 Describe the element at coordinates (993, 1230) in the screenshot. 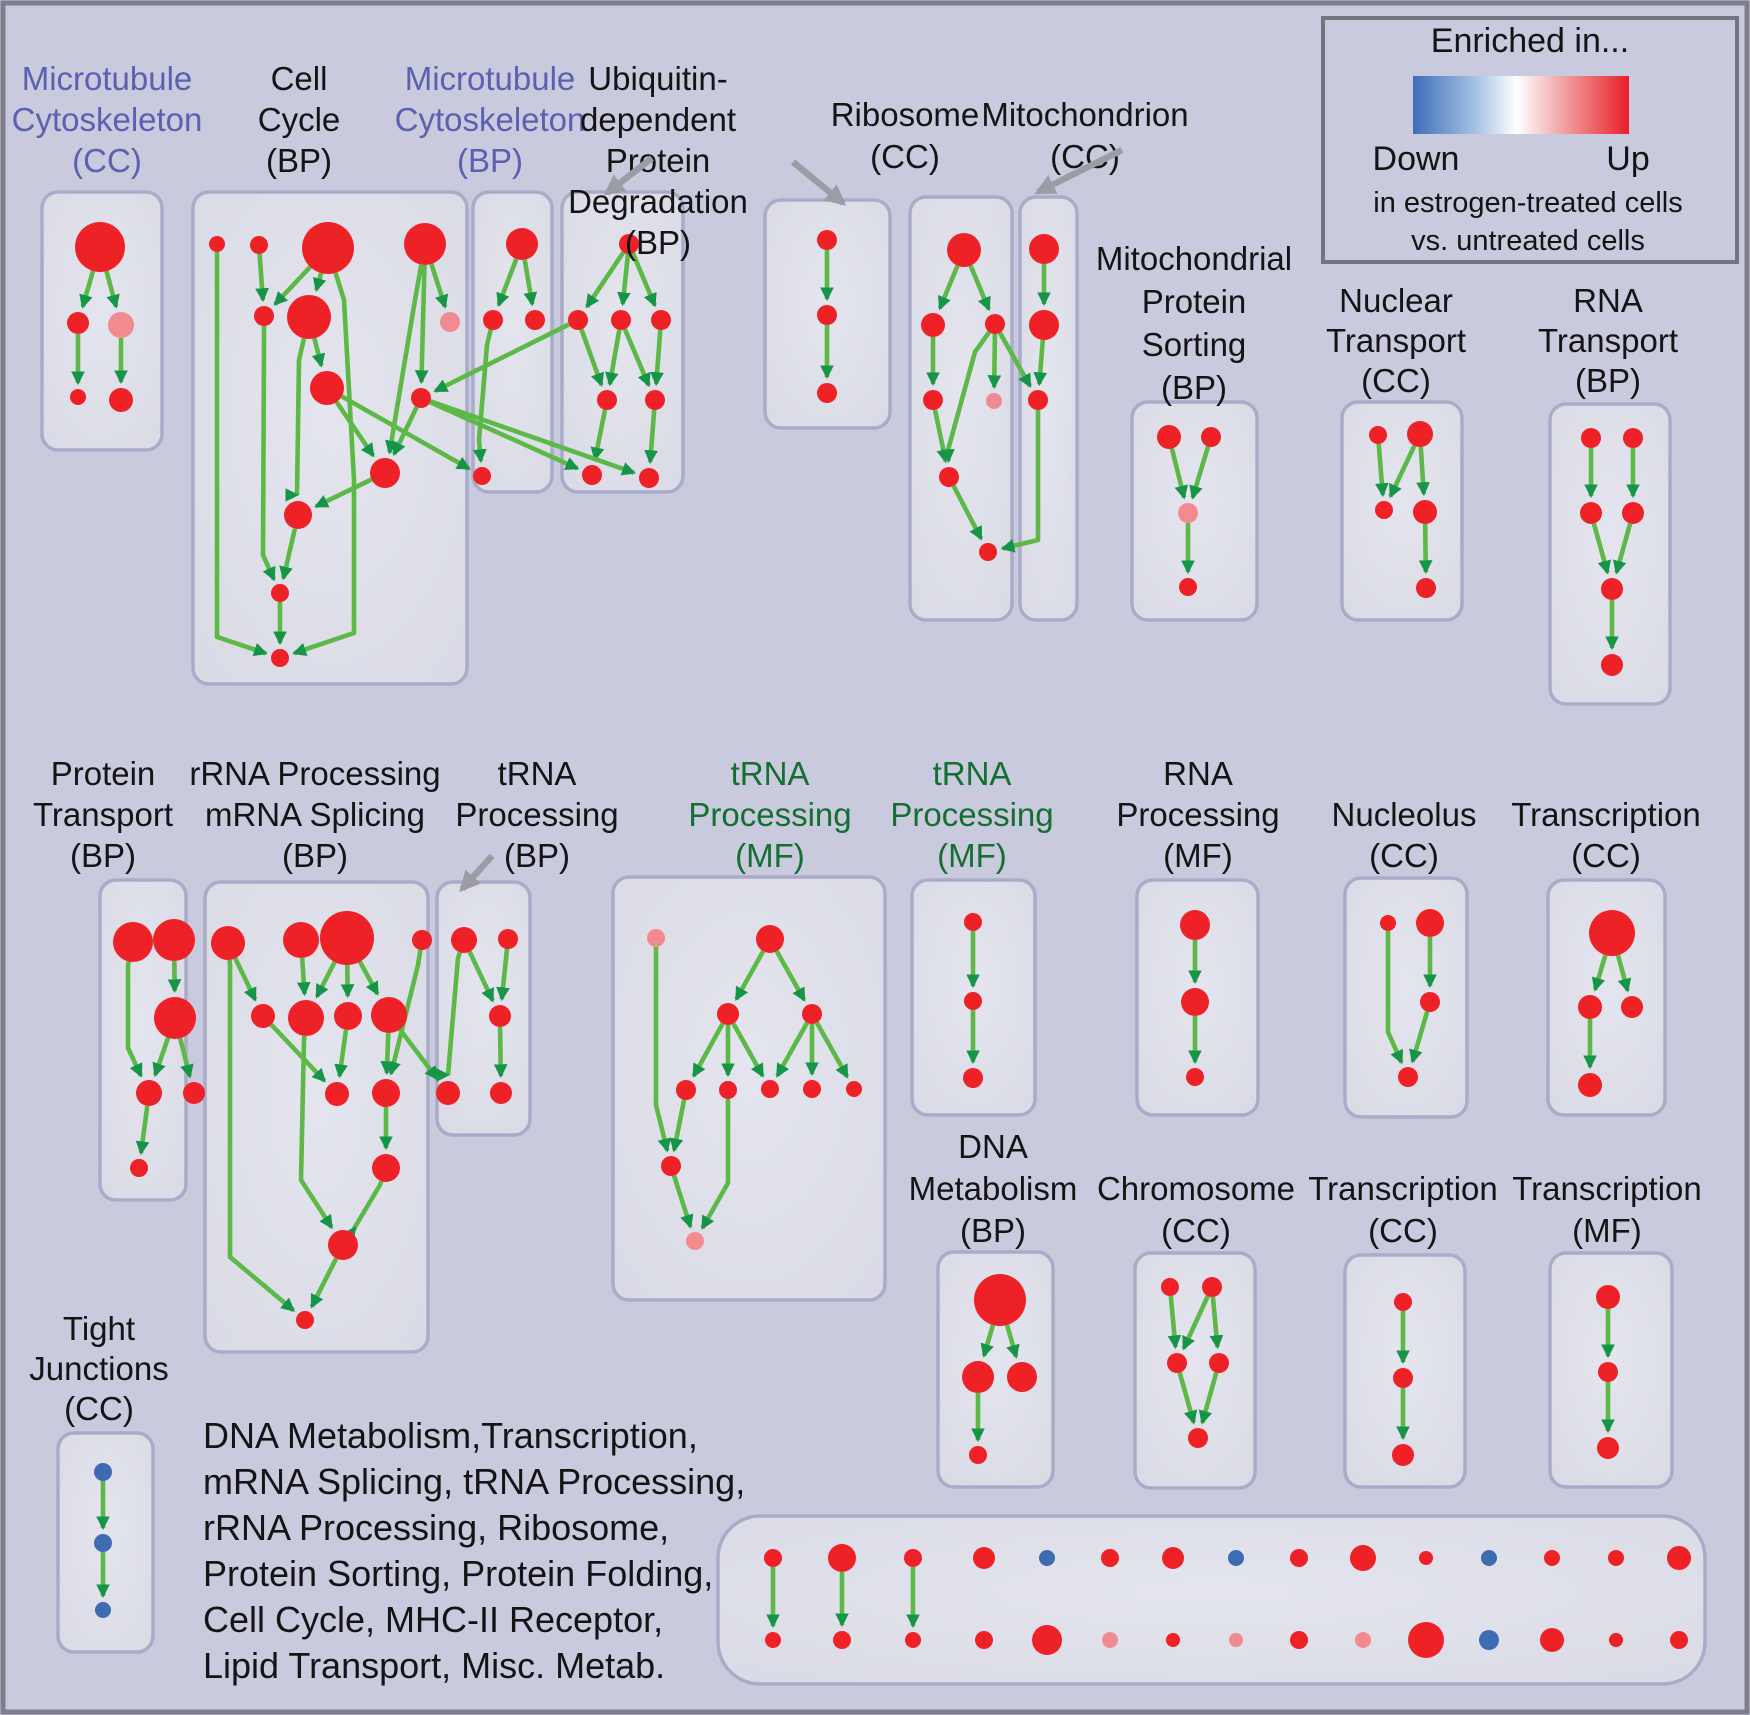

I see `cluster-label-dna-metabolism: (BP)` at that location.